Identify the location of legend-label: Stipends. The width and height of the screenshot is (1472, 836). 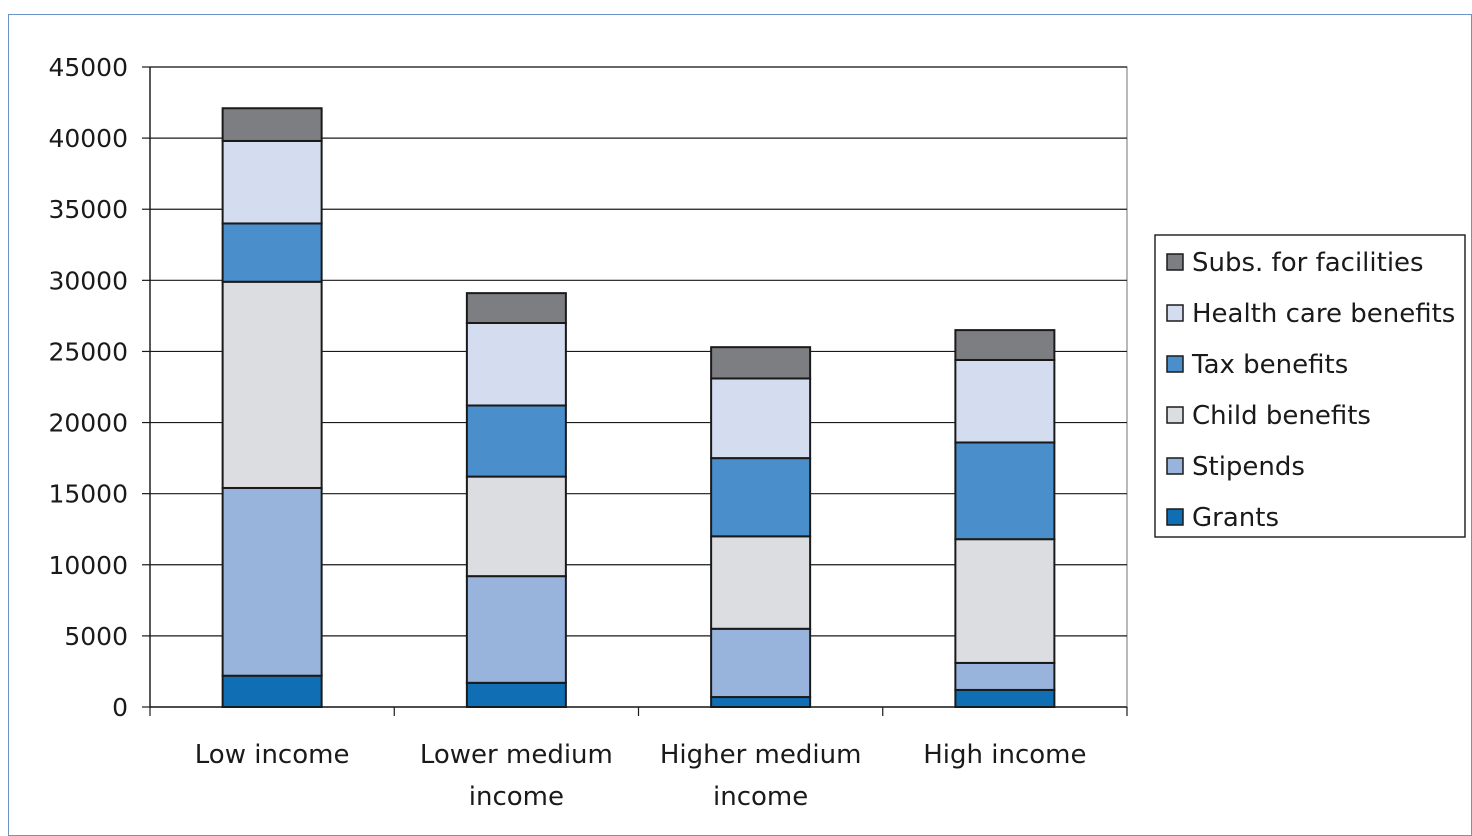
(1248, 467).